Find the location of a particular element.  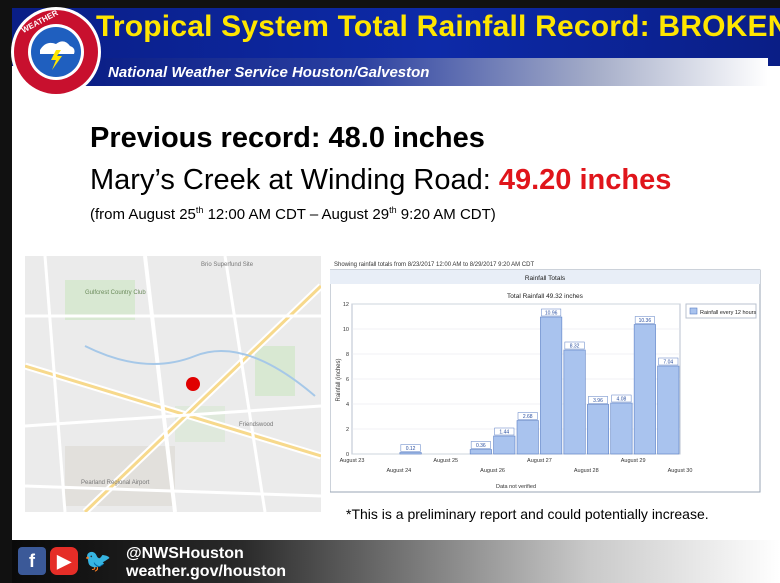

data-label: 3.96 is located at coordinates (598, 401).